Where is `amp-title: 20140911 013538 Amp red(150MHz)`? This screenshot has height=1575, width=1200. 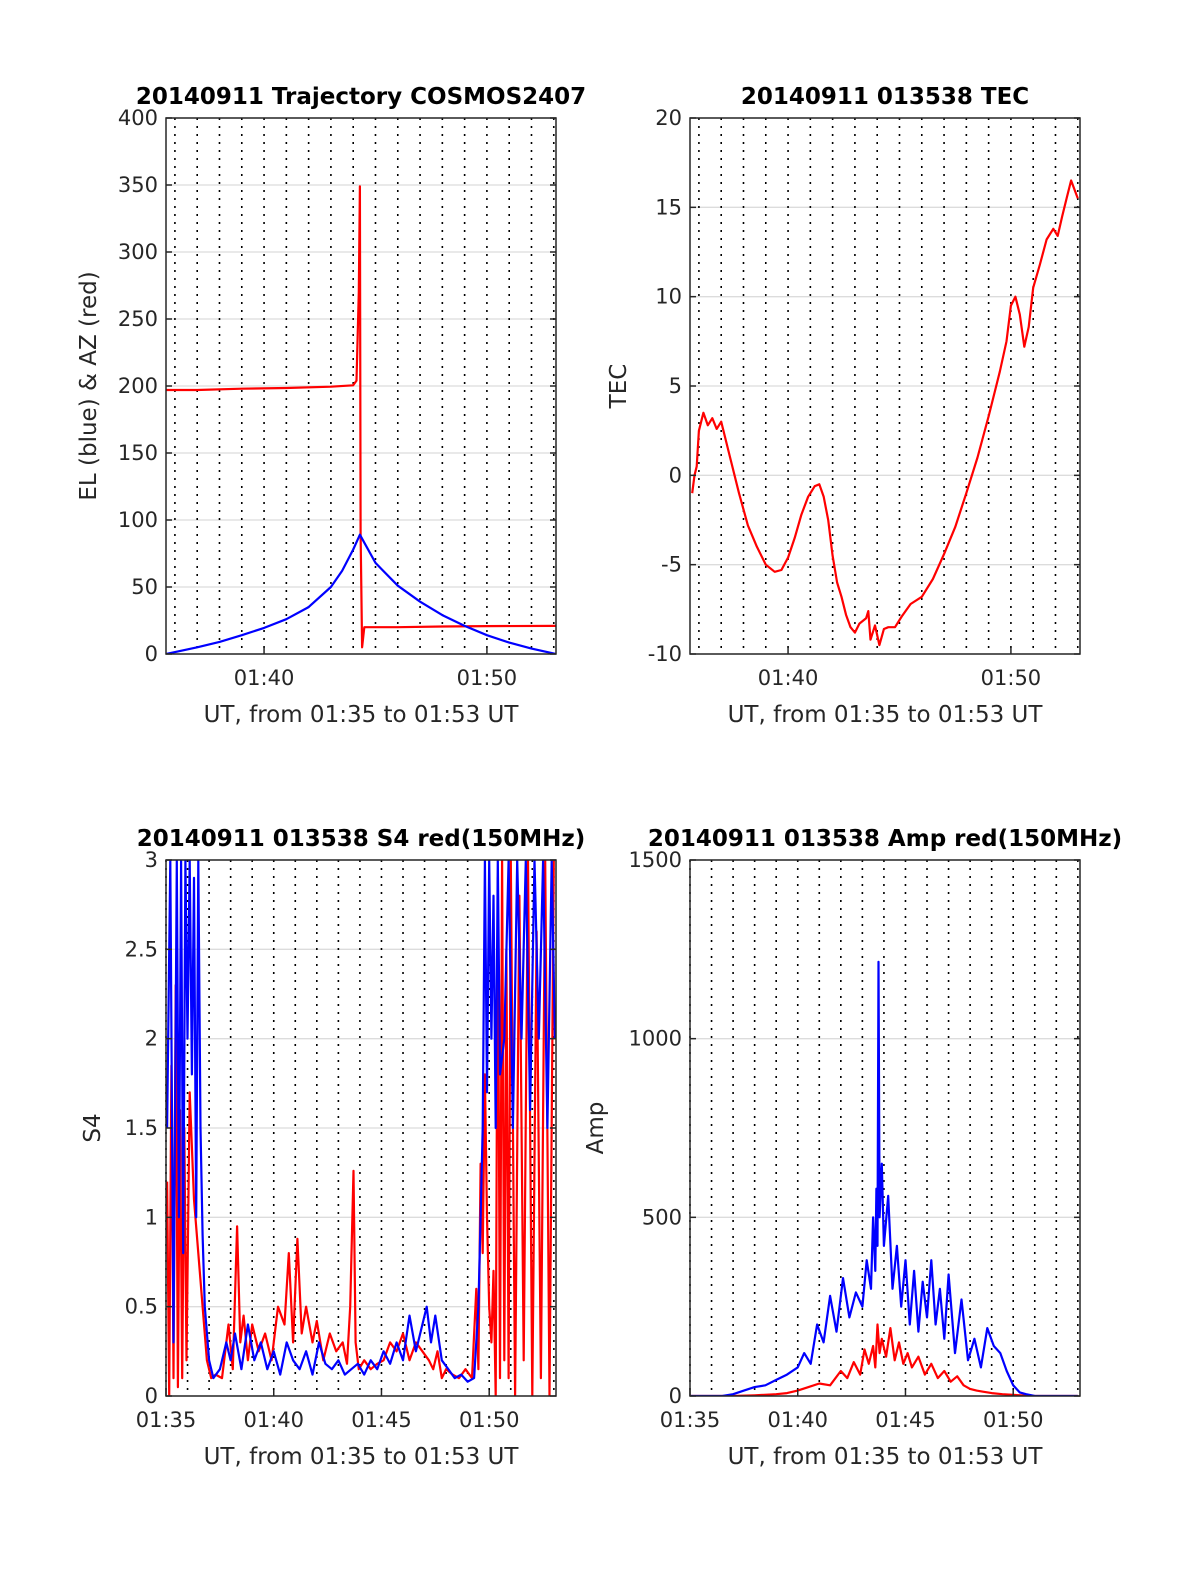
amp-title: 20140911 013538 Amp red(150MHz) is located at coordinates (885, 839).